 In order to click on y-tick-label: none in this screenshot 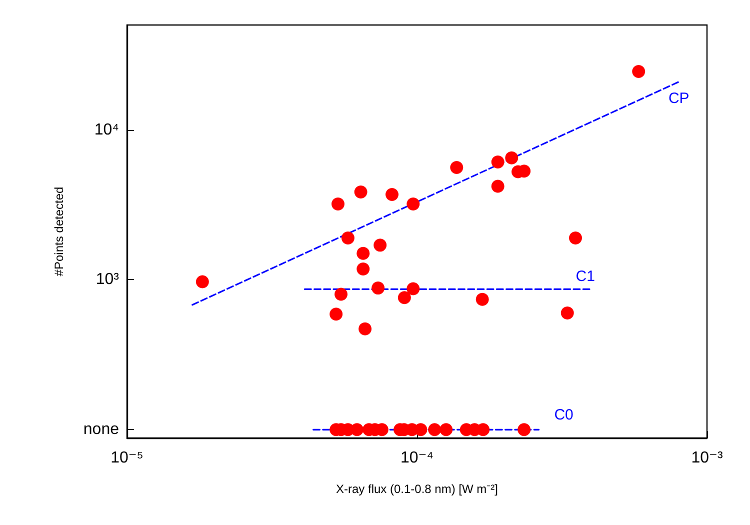, I will do `click(101, 429)`.